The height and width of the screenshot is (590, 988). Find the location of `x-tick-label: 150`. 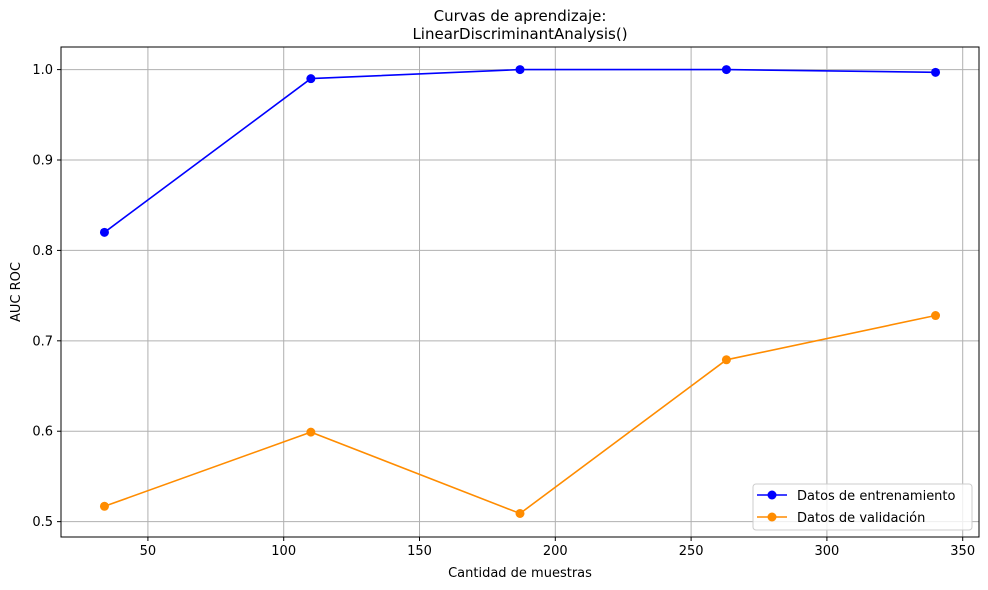

x-tick-label: 150 is located at coordinates (419, 551).